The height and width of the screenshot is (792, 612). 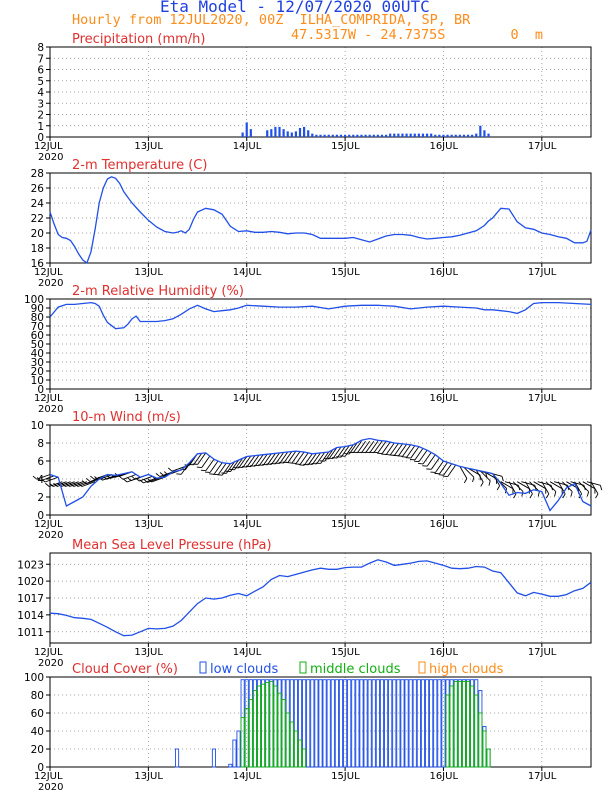 I want to click on wind-barbs, so click(x=317, y=469).